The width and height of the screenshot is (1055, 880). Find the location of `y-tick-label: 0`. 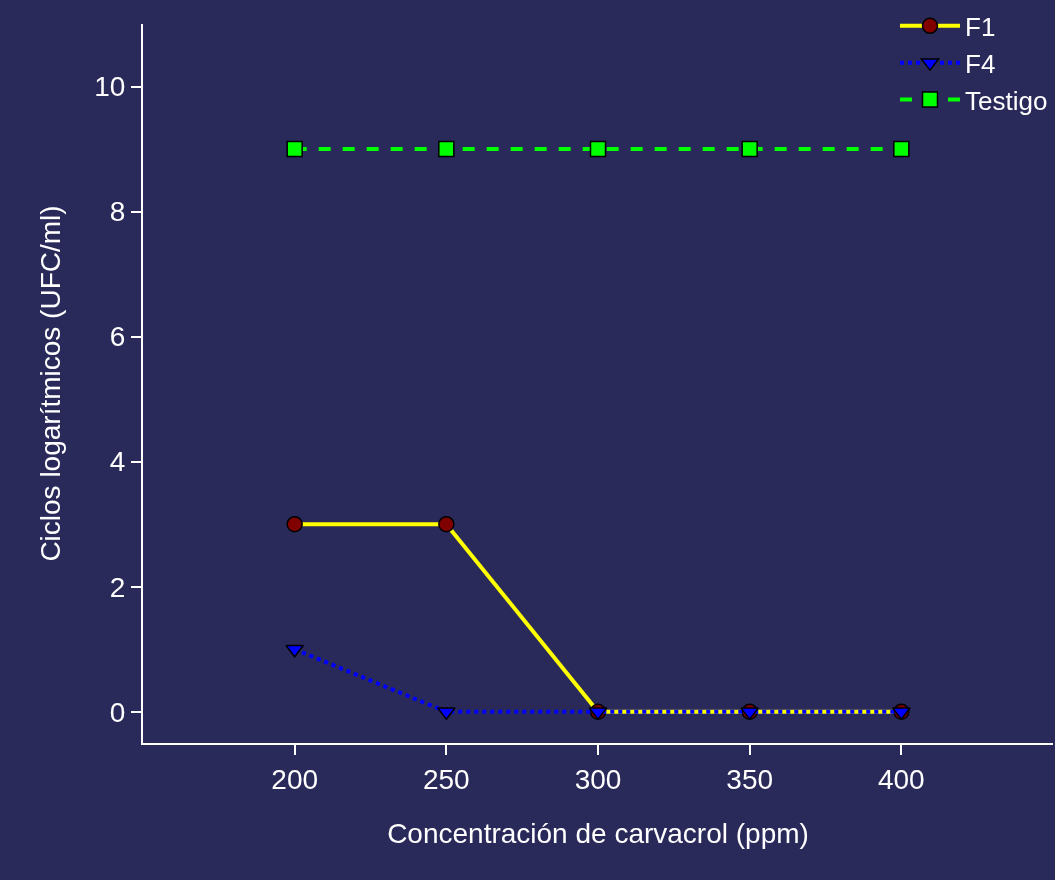

y-tick-label: 0 is located at coordinates (117, 712).